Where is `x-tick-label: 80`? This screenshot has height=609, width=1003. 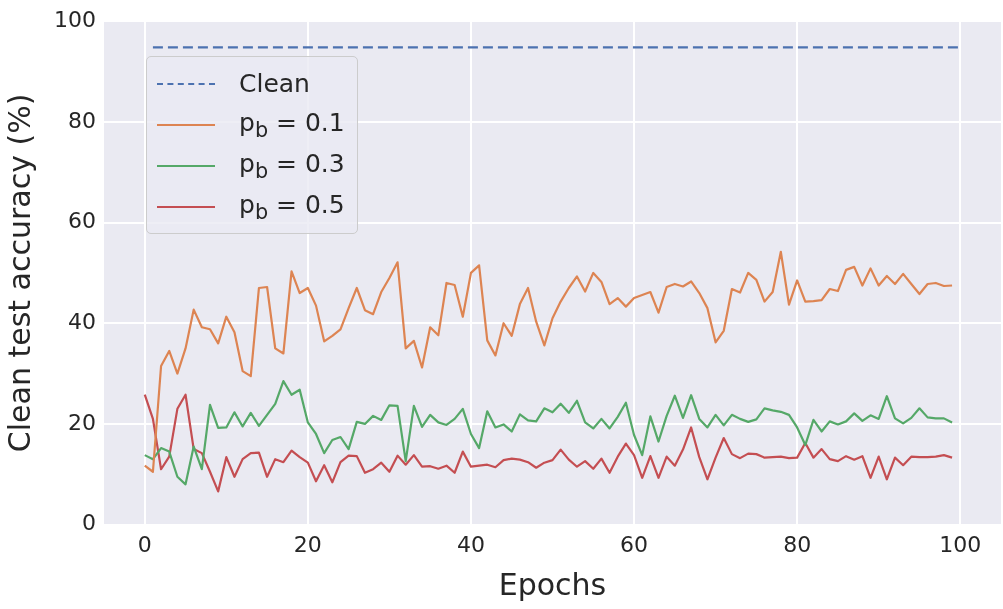
x-tick-label: 80 is located at coordinates (797, 544).